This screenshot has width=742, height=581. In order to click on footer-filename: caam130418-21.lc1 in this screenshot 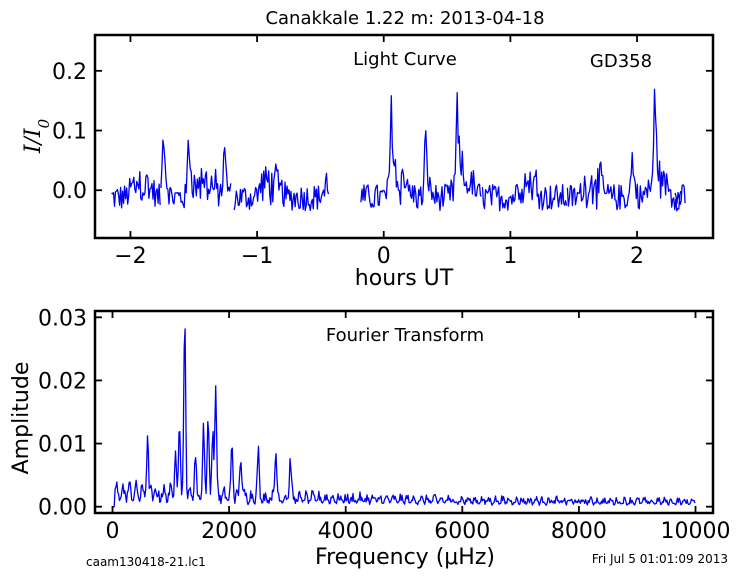, I will do `click(146, 562)`.